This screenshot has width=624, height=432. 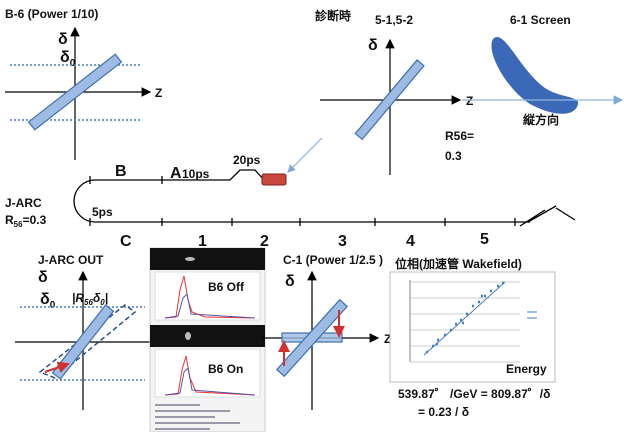 What do you see at coordinates (264, 241) in the screenshot?
I see `section: 2` at bounding box center [264, 241].